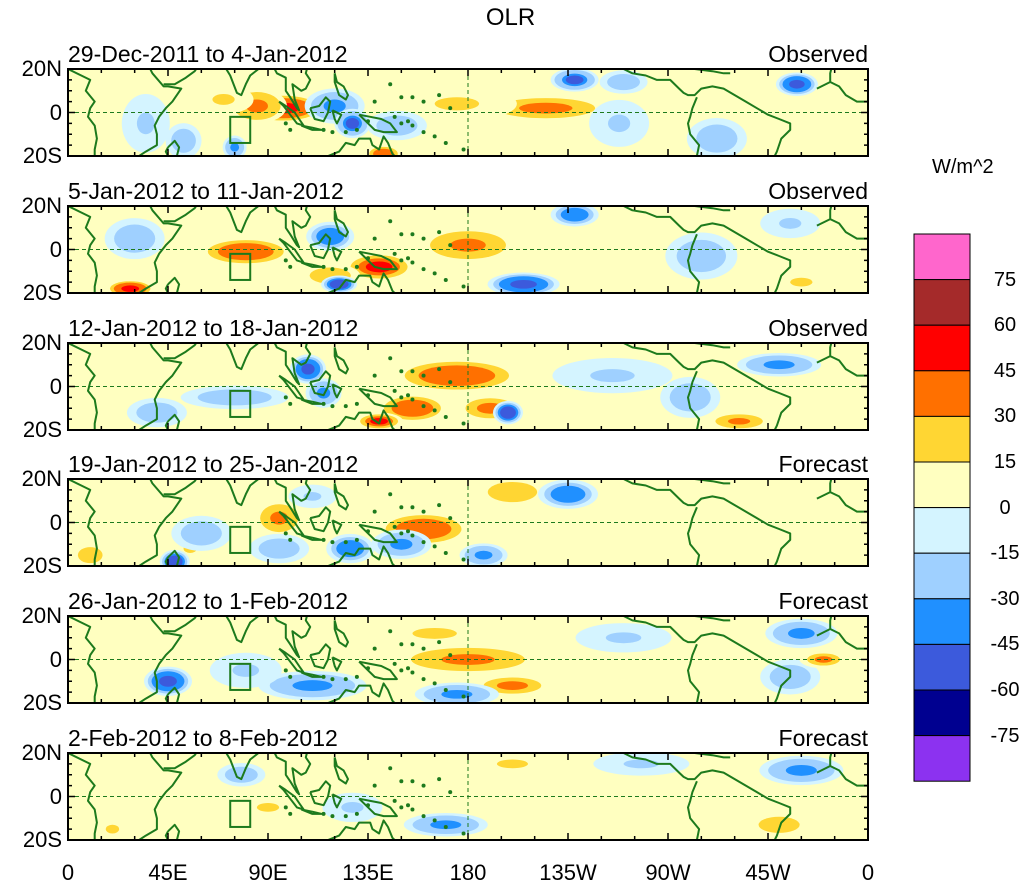 The image size is (1021, 887). Describe the element at coordinates (468, 249) in the screenshot. I see `coastlines` at that location.